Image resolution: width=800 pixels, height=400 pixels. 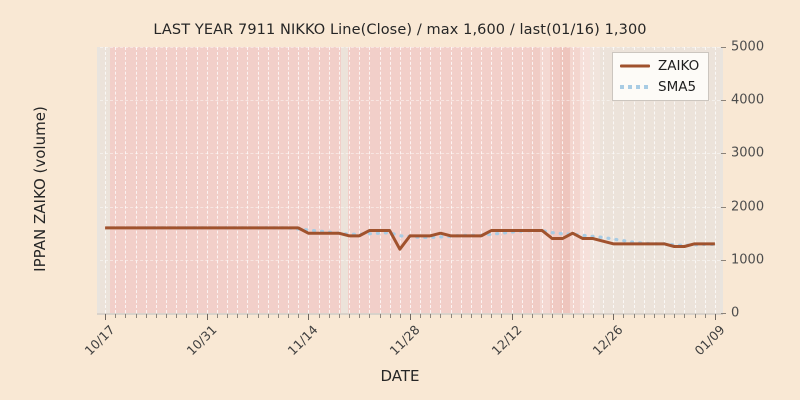 What do you see at coordinates (661, 76) in the screenshot?
I see `chart-legend: ZAIKO SMA5` at bounding box center [661, 76].